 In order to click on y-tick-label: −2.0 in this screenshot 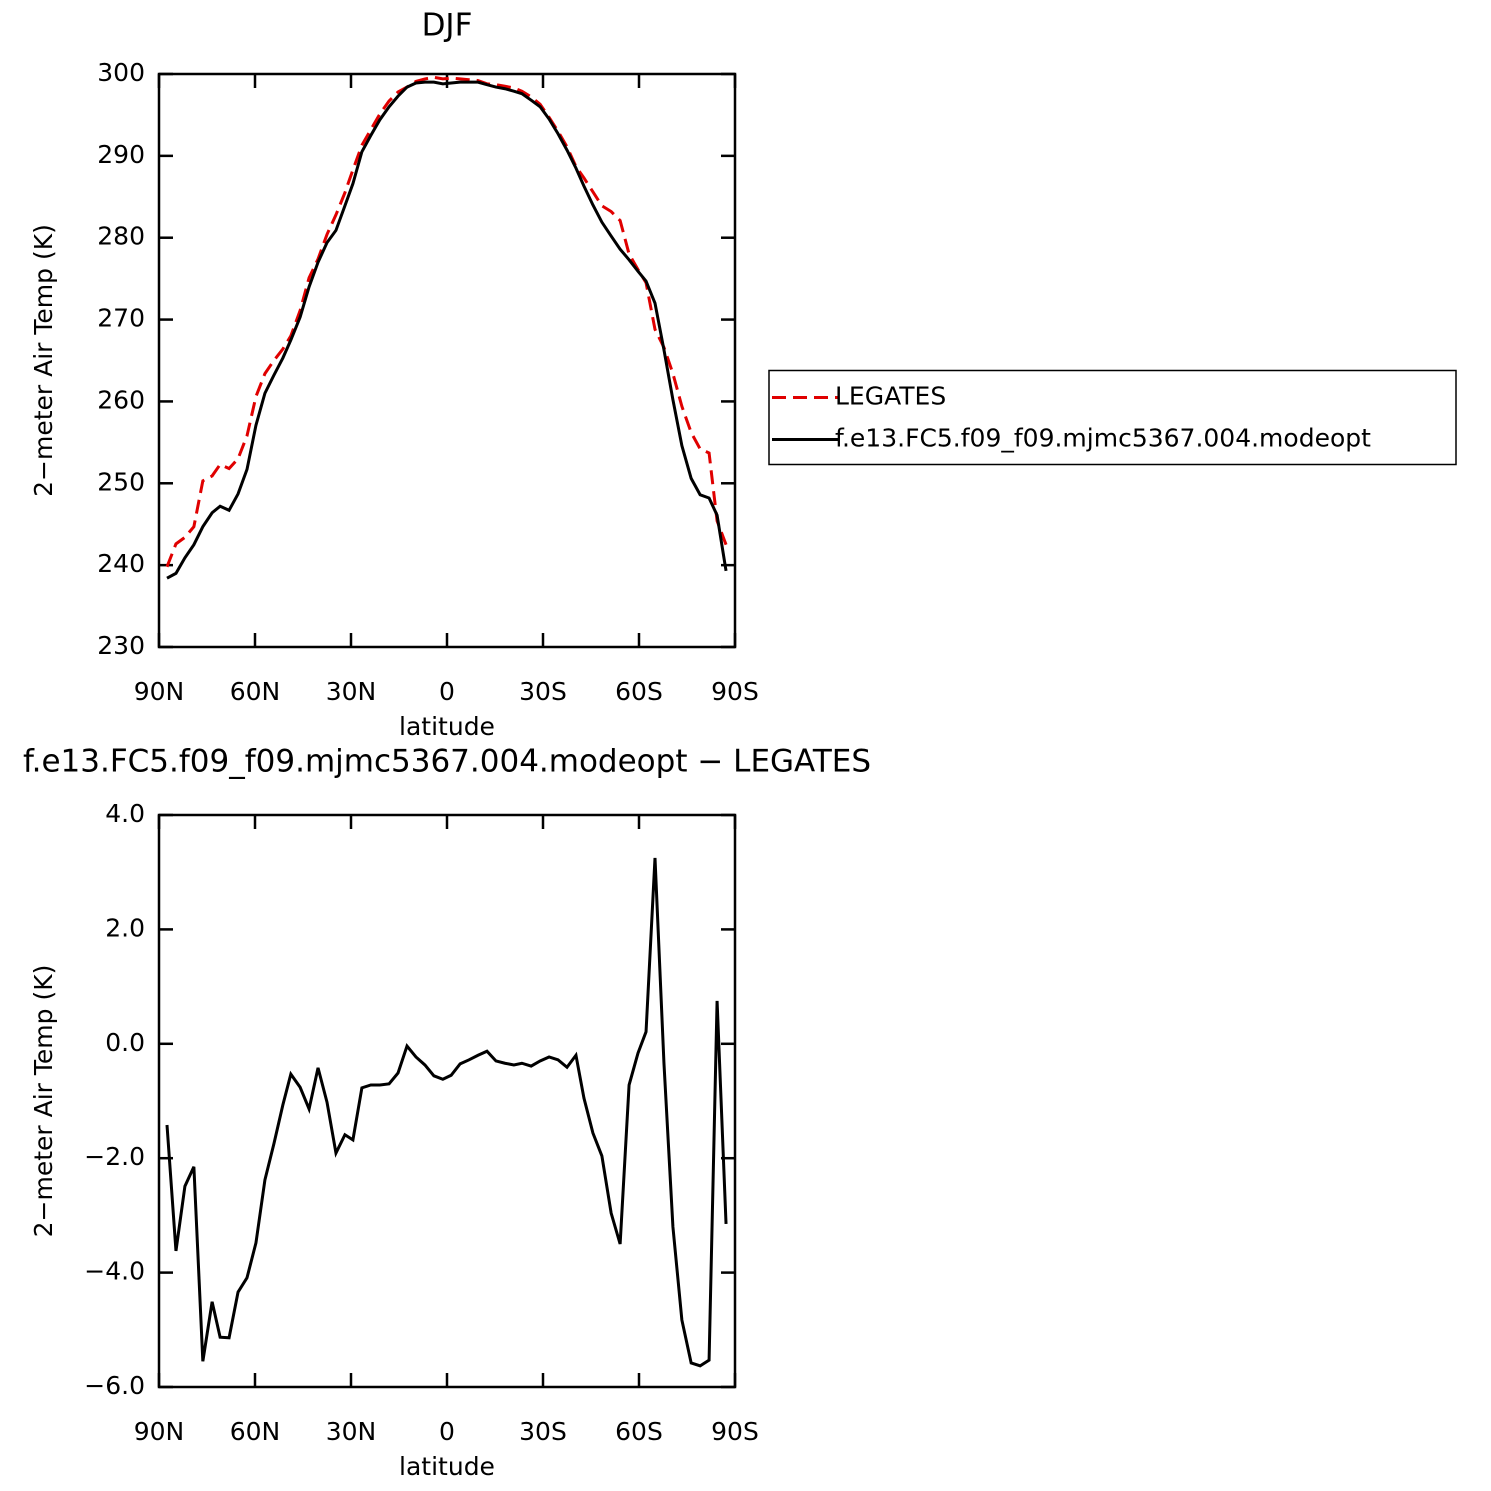, I will do `click(114, 1156)`.